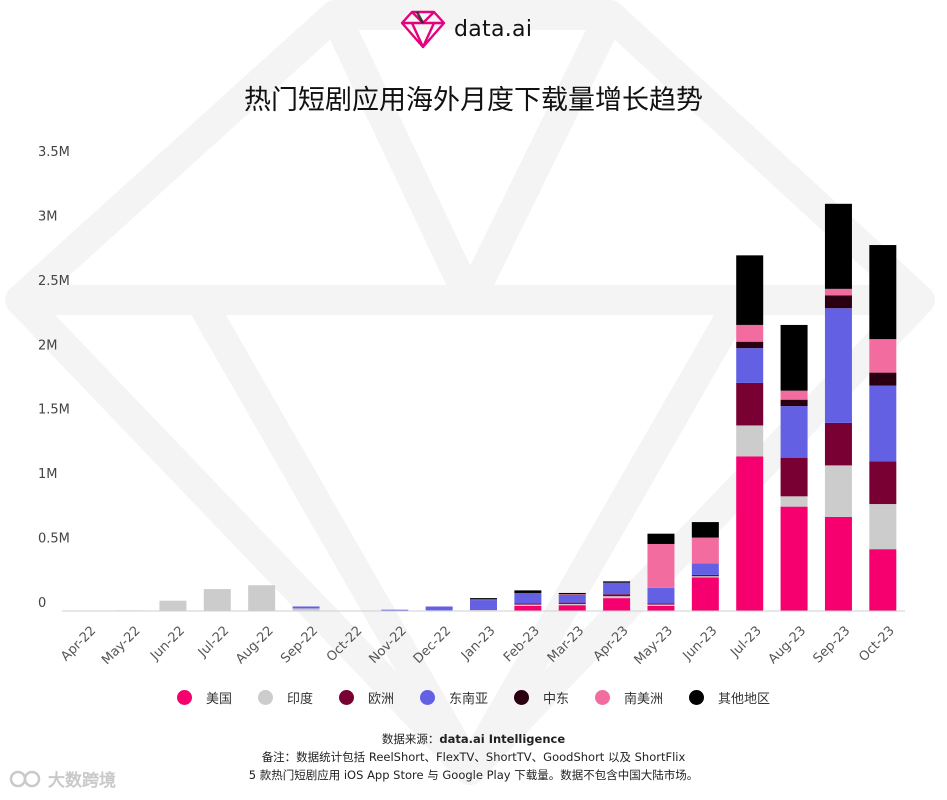 The image size is (947, 800). I want to click on watermark-text: 大数跨境, so click(82, 781).